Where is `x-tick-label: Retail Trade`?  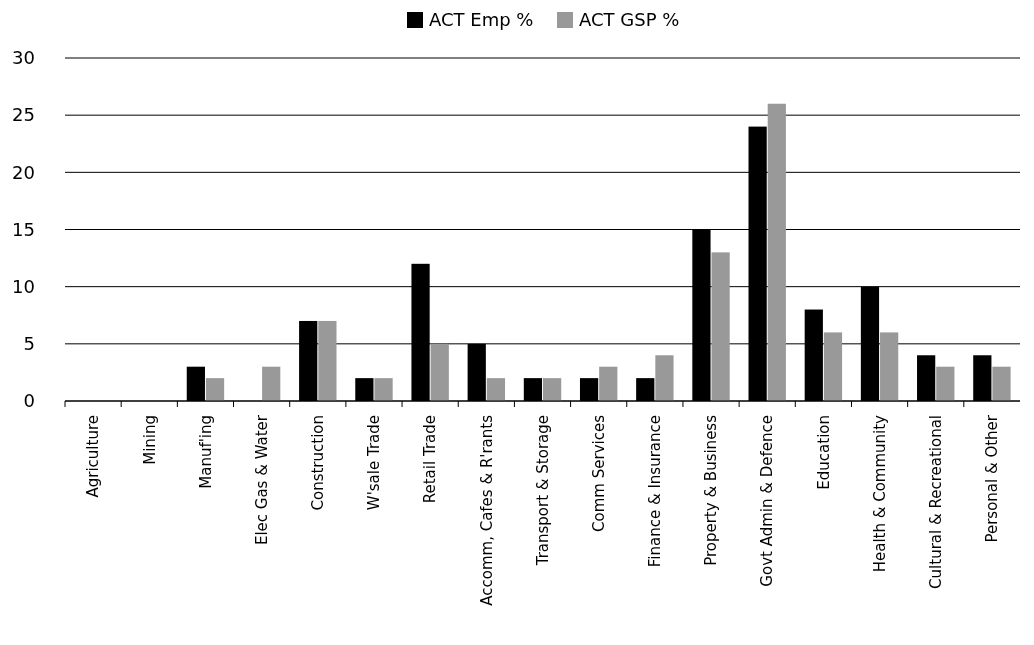
x-tick-label: Retail Trade is located at coordinates (430, 459).